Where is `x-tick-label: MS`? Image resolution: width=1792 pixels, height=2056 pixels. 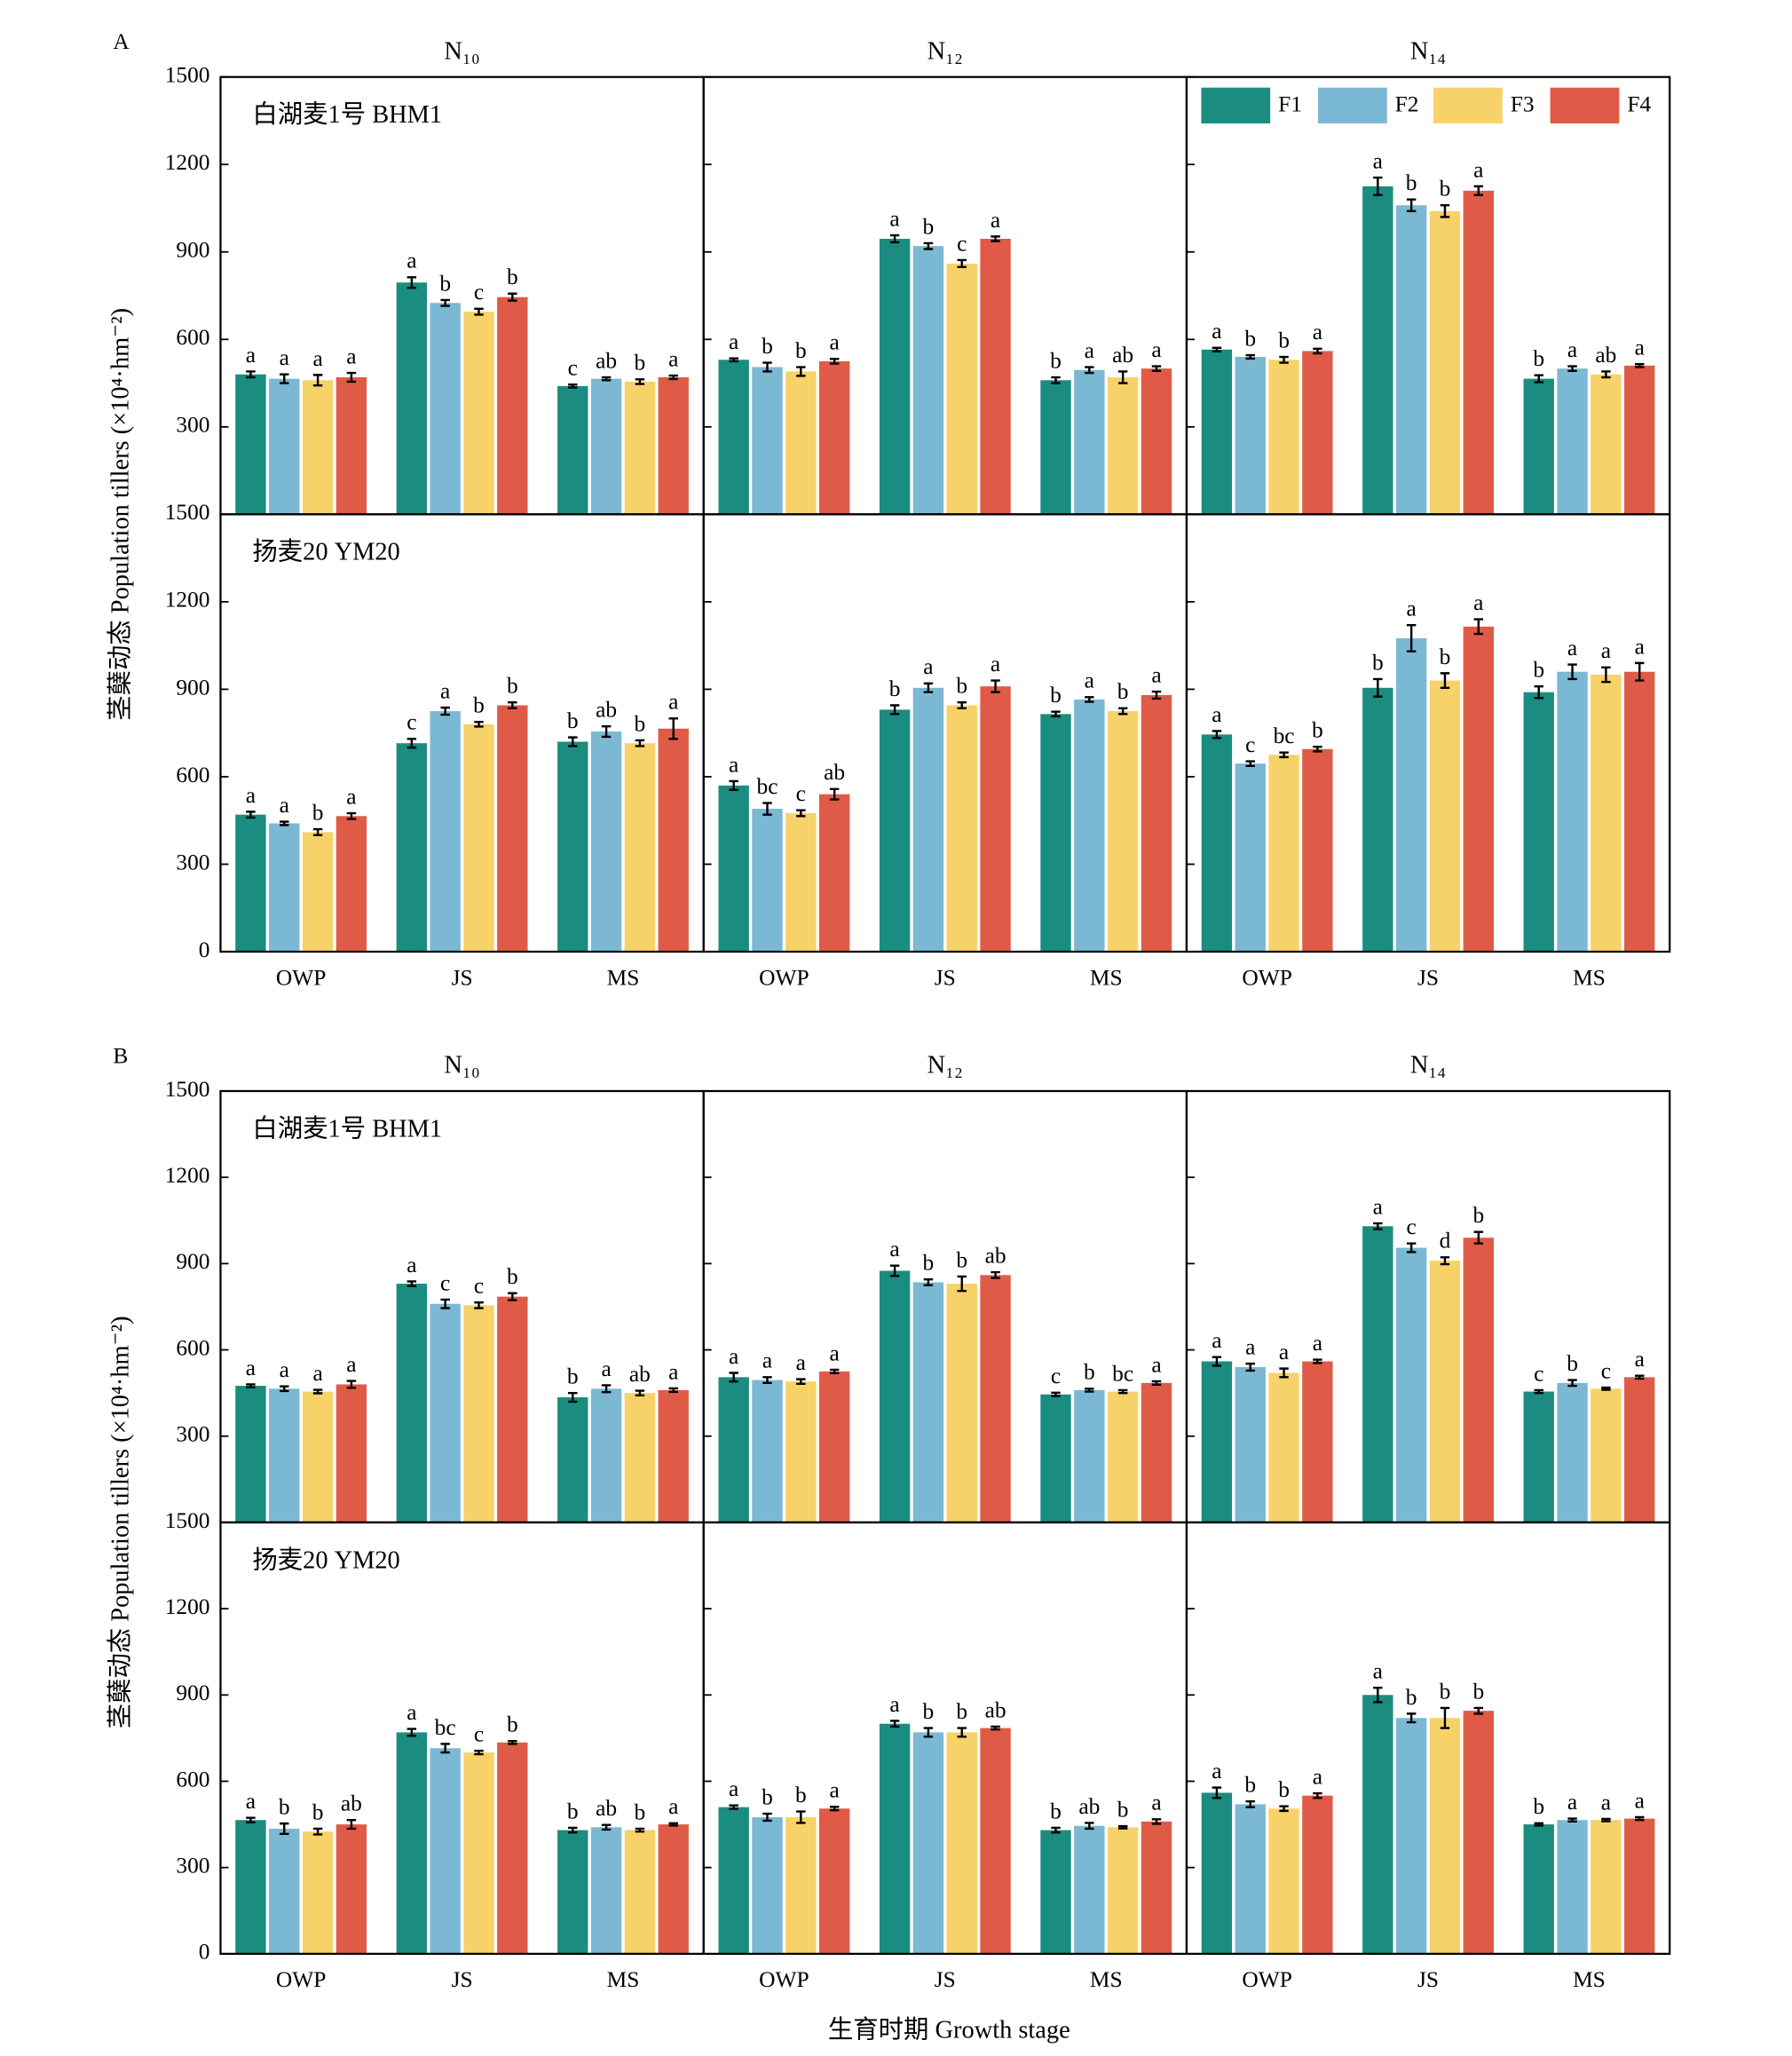 x-tick-label: MS is located at coordinates (1106, 978).